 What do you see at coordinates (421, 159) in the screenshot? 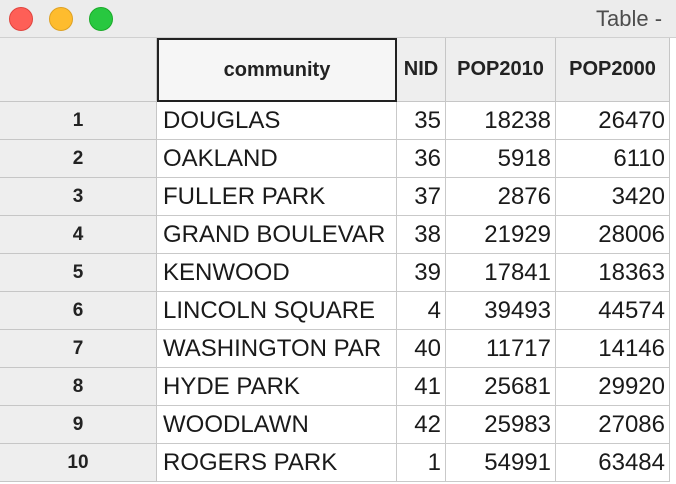
I see `table-cell-nid: 36` at bounding box center [421, 159].